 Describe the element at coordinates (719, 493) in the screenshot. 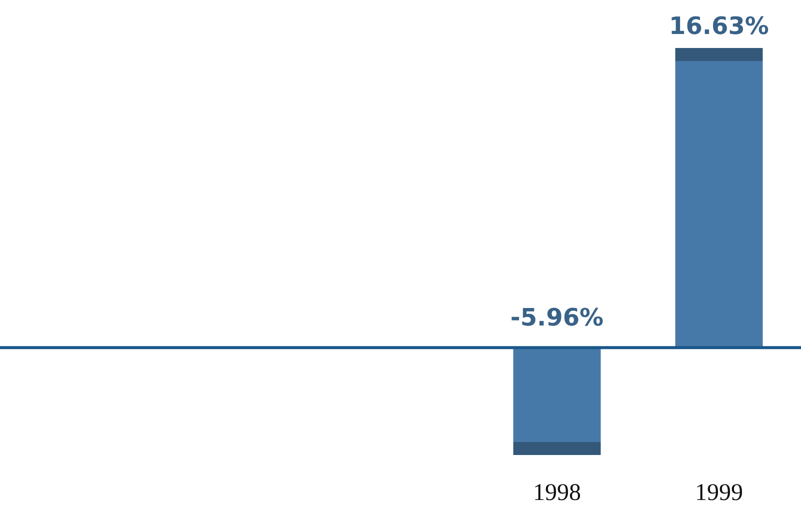

I see `x-tick-label: 1999` at that location.